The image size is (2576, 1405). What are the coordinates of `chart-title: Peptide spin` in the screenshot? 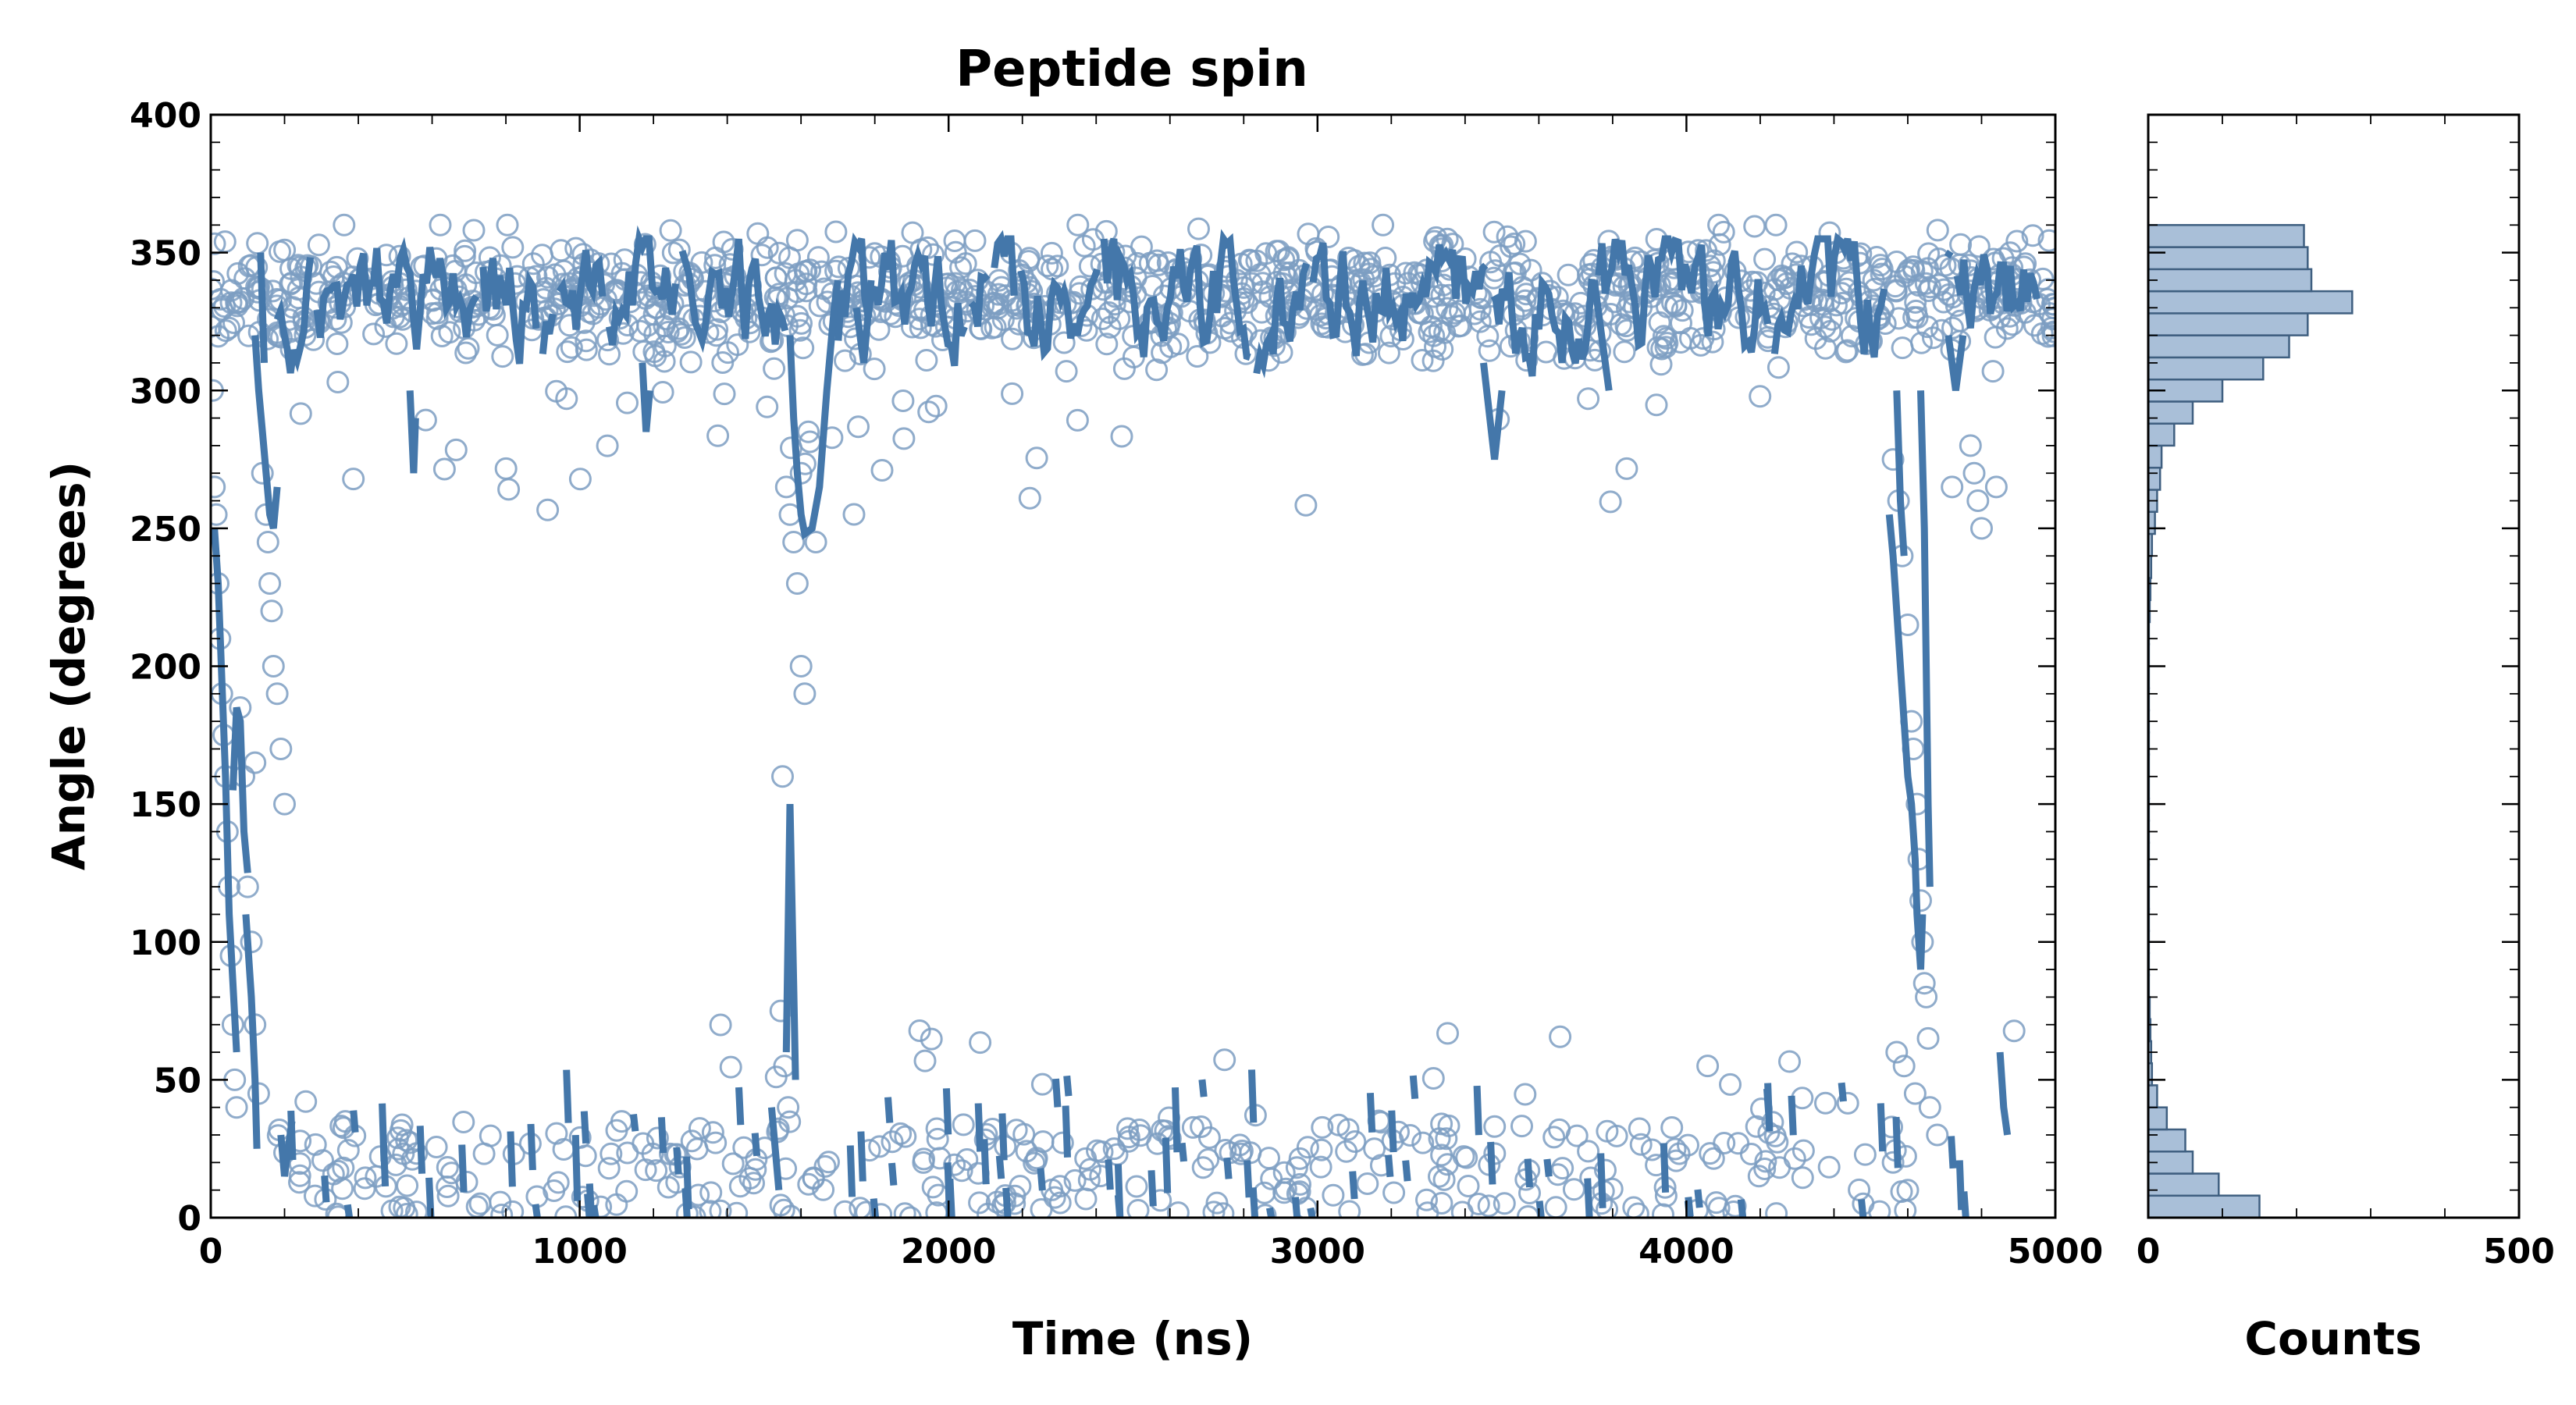 It's located at (1131, 69).